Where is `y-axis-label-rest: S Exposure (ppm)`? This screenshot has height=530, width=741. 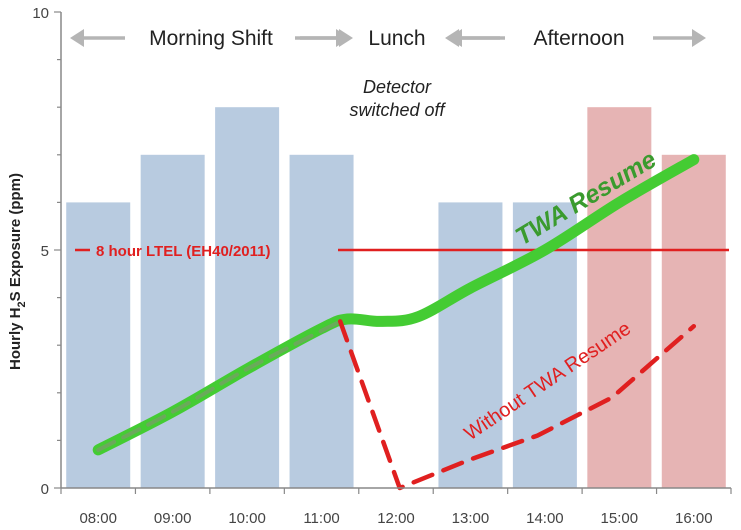
y-axis-label-rest: S Exposure (ppm) is located at coordinates (15, 237).